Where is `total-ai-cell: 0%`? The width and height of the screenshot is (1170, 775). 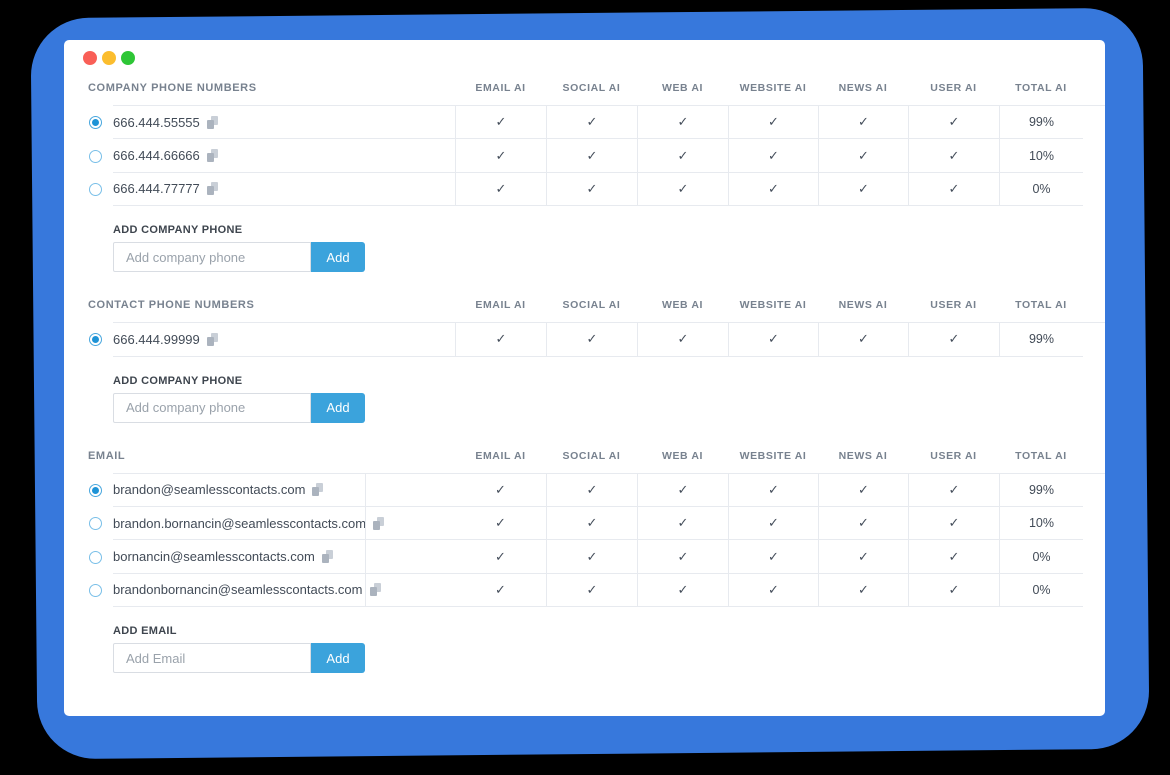 total-ai-cell: 0% is located at coordinates (1041, 590).